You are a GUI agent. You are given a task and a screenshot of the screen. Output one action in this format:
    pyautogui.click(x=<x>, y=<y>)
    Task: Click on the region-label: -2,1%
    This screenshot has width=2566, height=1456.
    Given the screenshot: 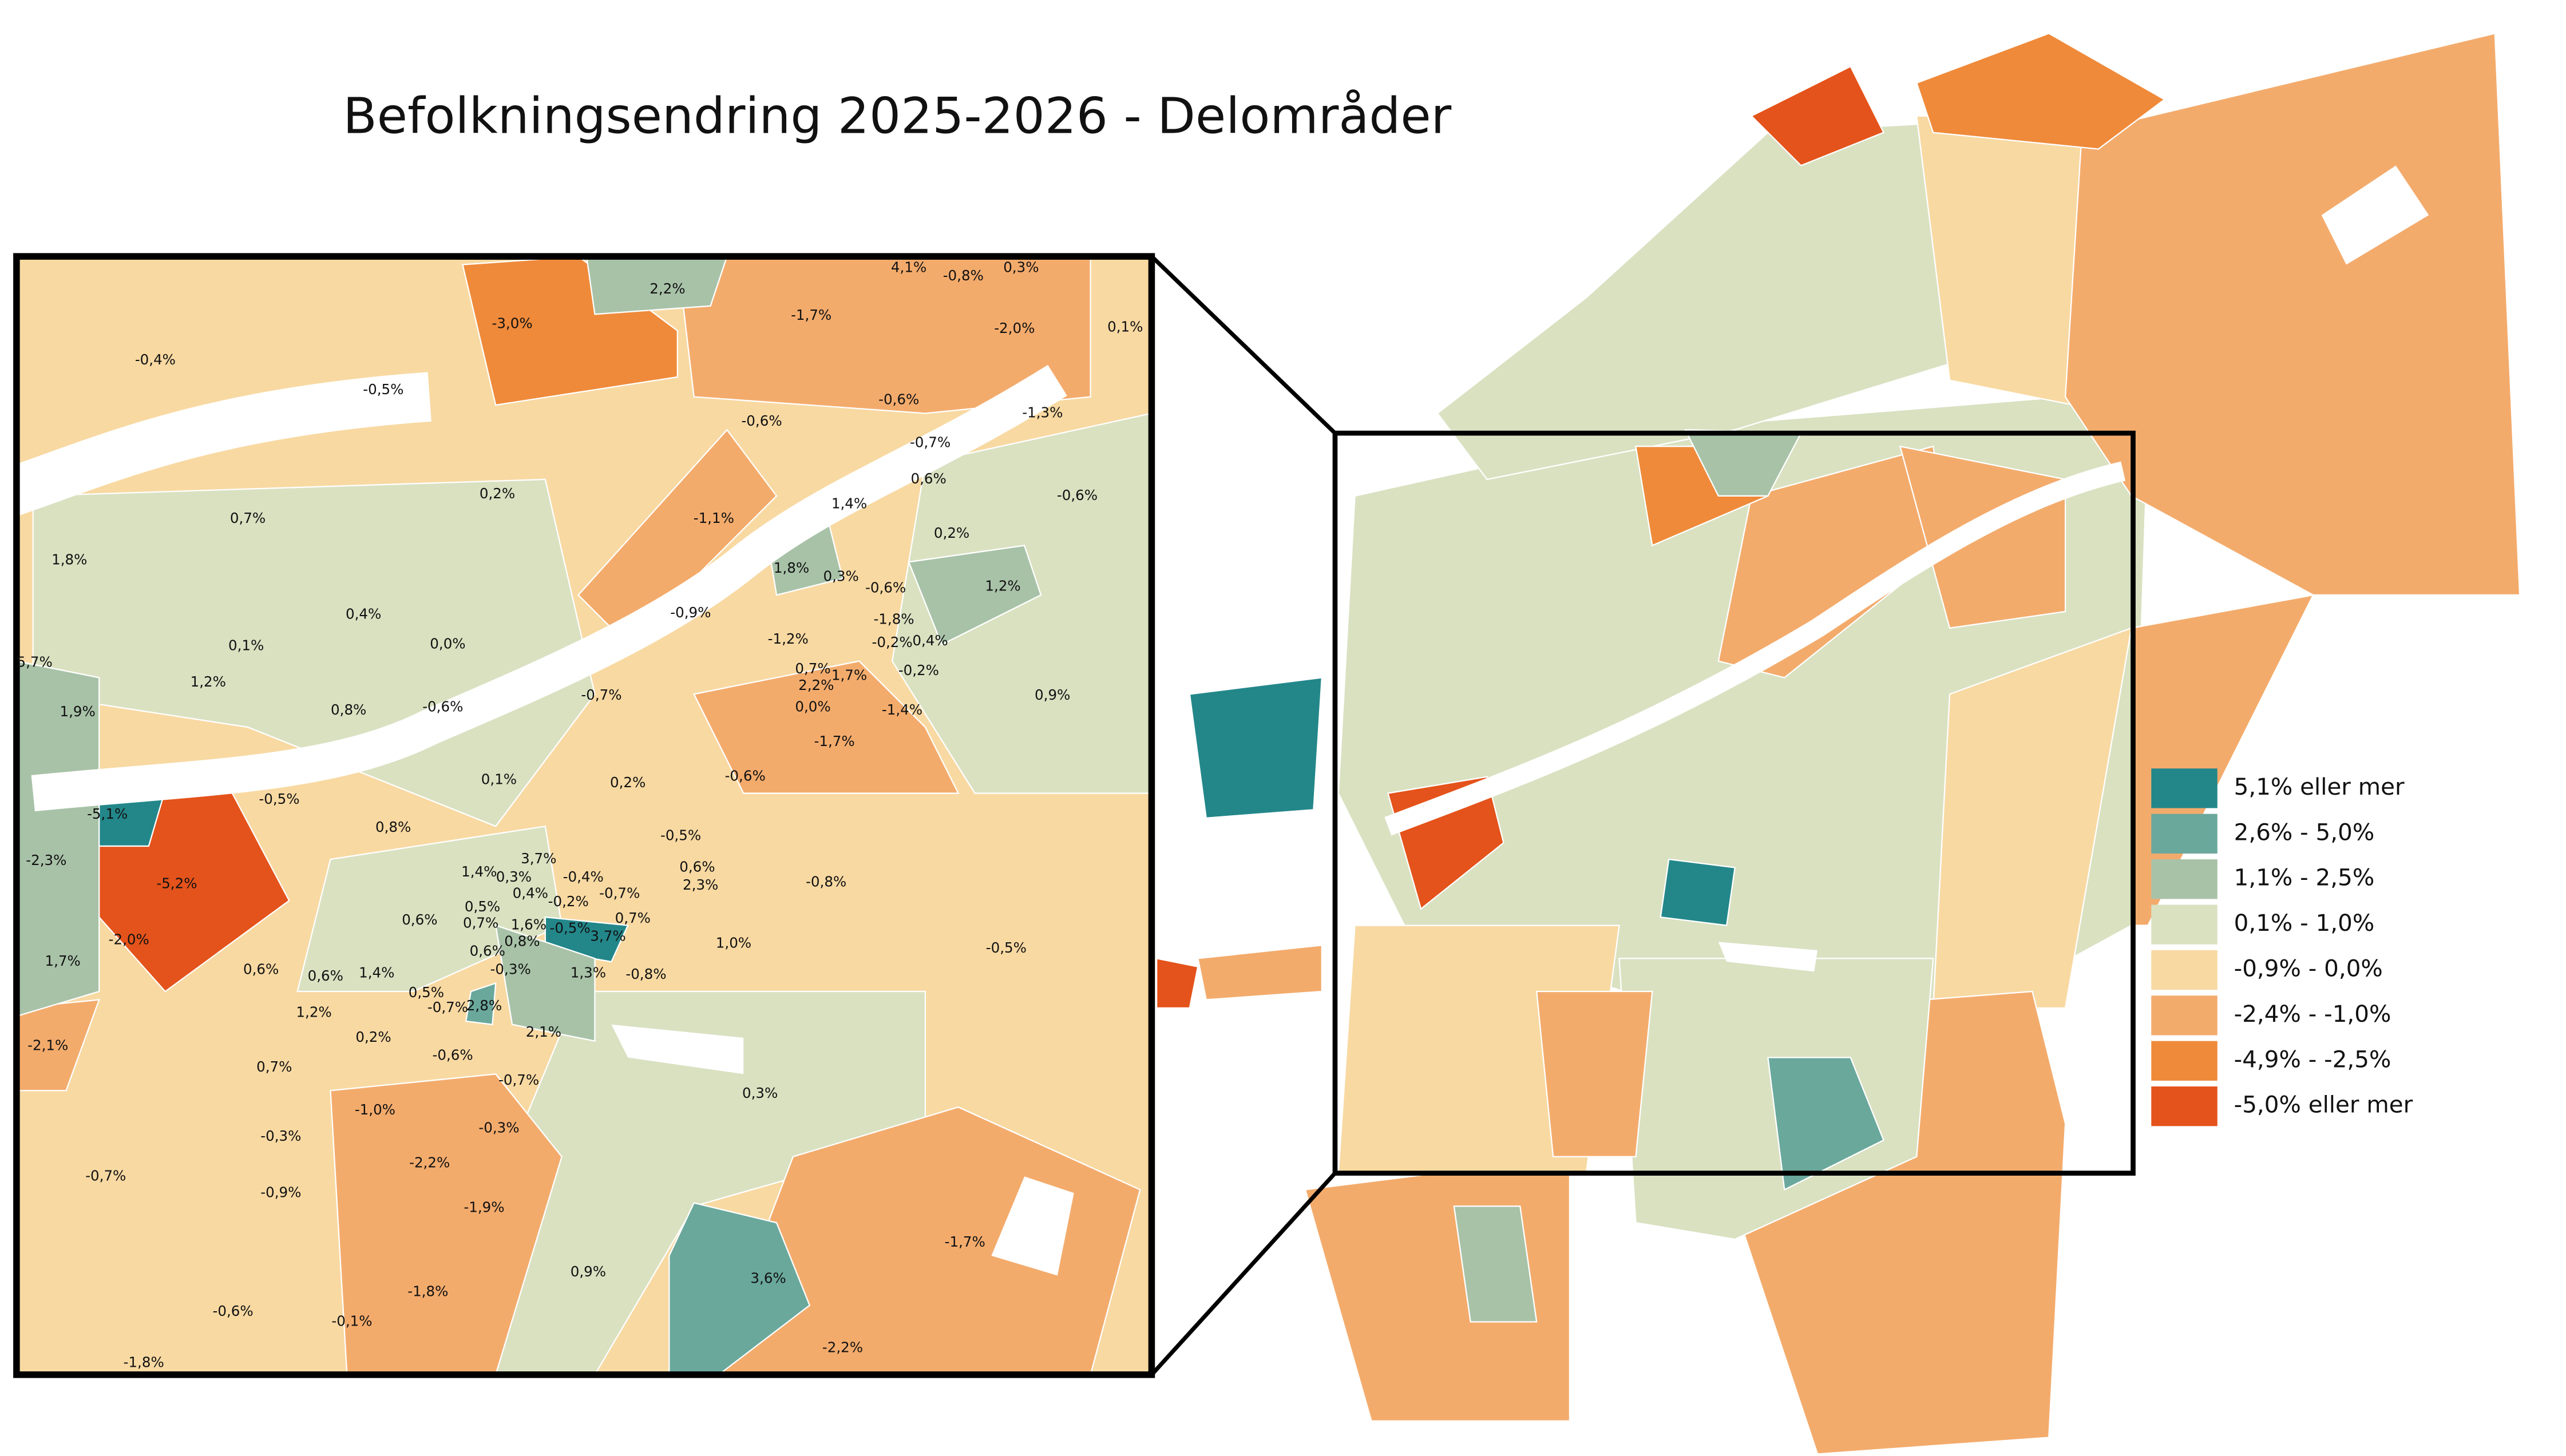 What is the action you would take?
    pyautogui.click(x=47, y=1045)
    